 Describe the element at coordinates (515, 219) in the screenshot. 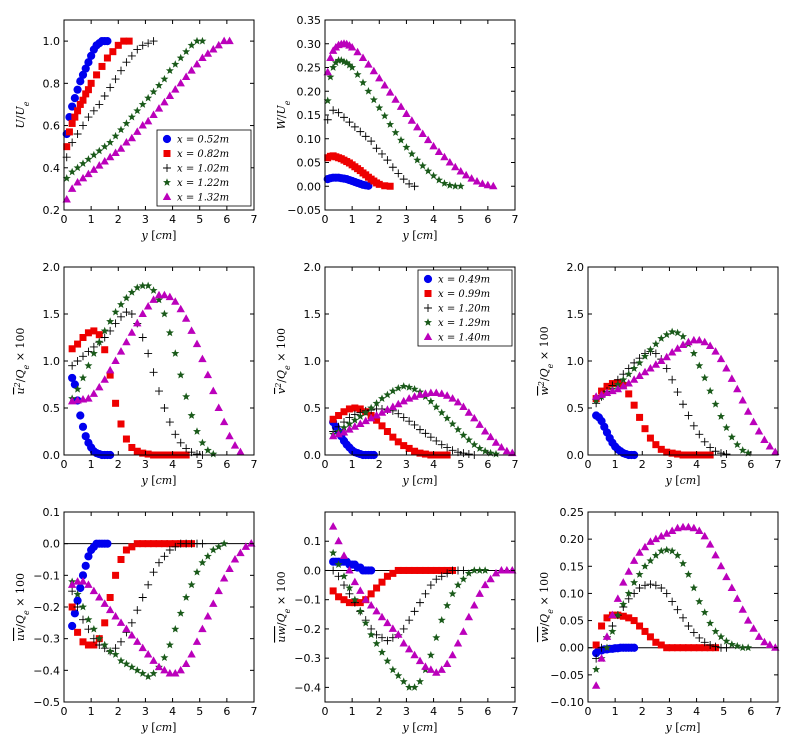

I see `x-tick-label: 7` at that location.